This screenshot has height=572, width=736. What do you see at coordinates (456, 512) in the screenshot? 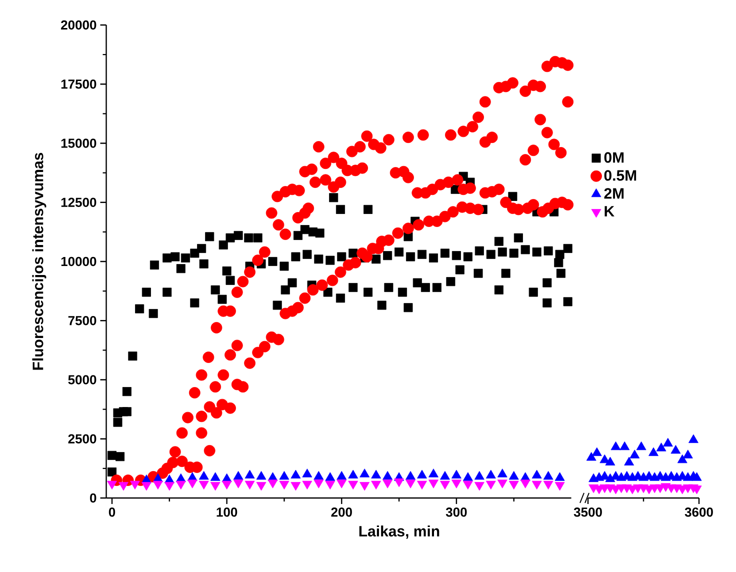
I see `x-tick-label: 300` at bounding box center [456, 512].